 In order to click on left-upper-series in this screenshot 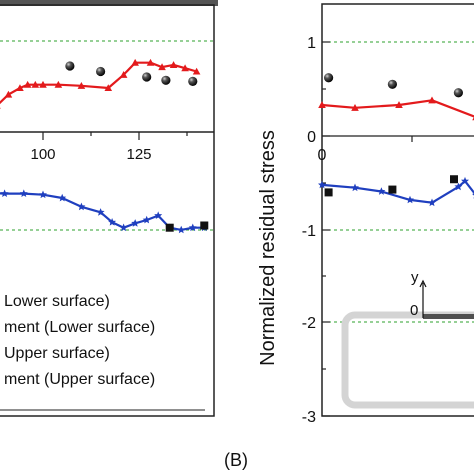, I will do `click(100, 83)`.